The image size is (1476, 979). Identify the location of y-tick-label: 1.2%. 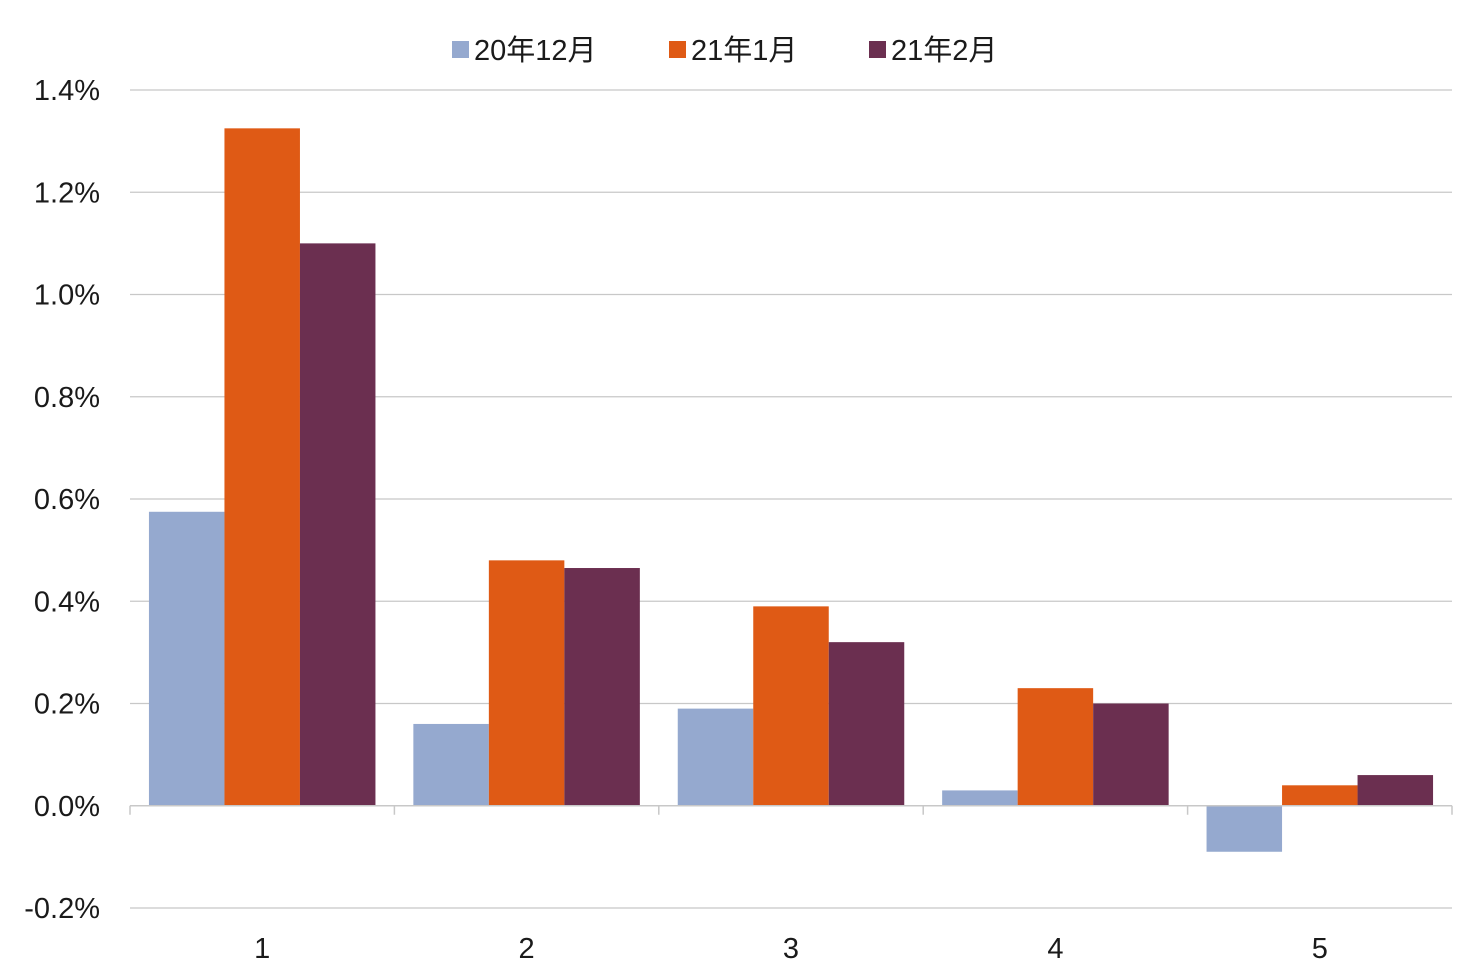
(67, 193).